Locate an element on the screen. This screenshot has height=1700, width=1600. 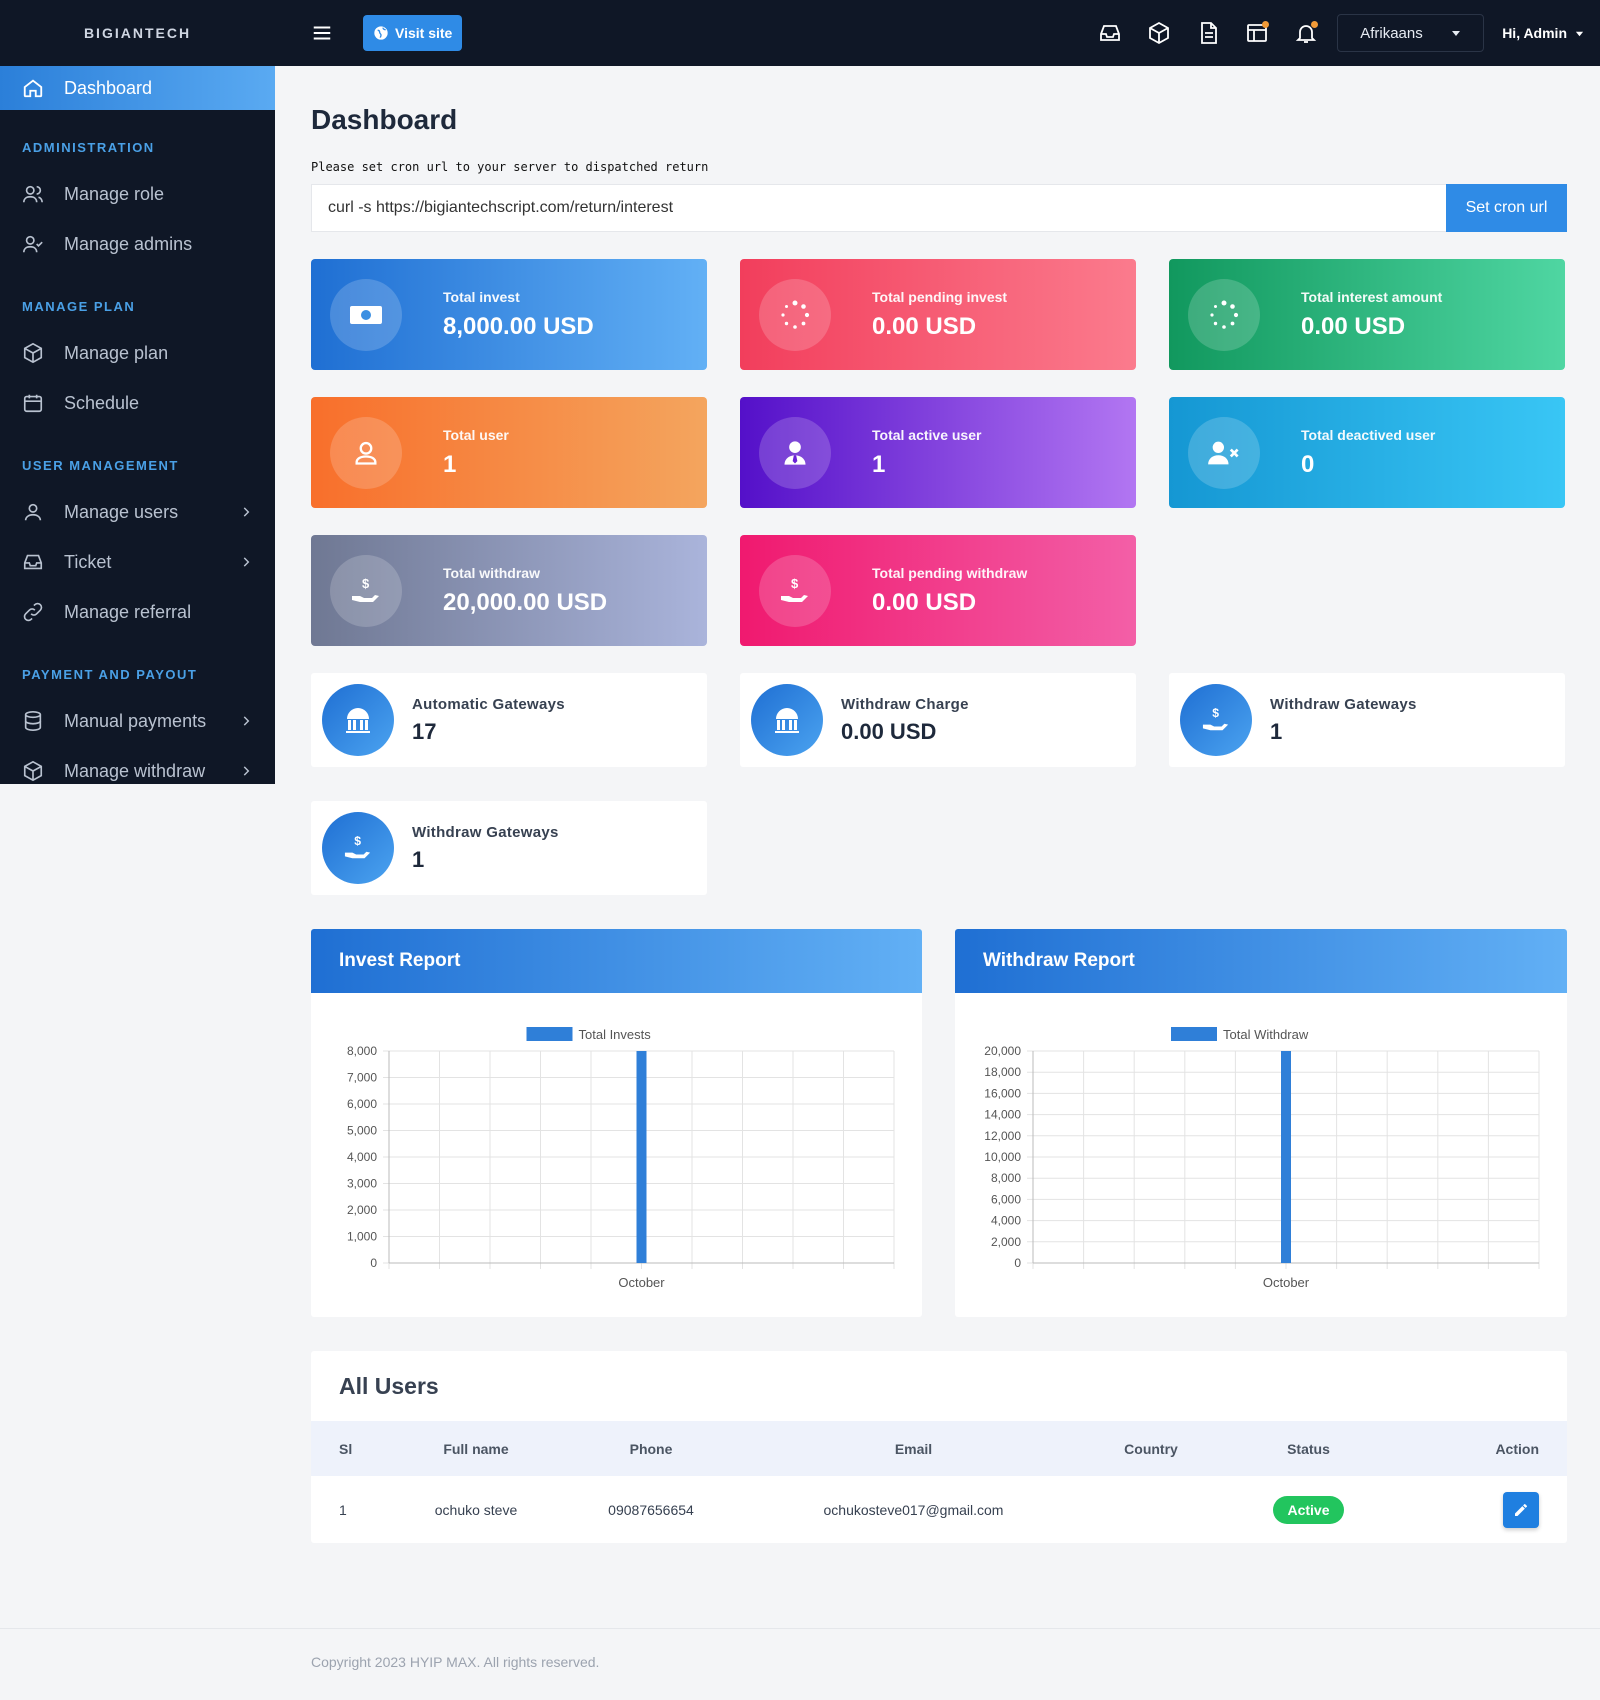
sidebar-item-label: Manage plan is located at coordinates (116, 352).